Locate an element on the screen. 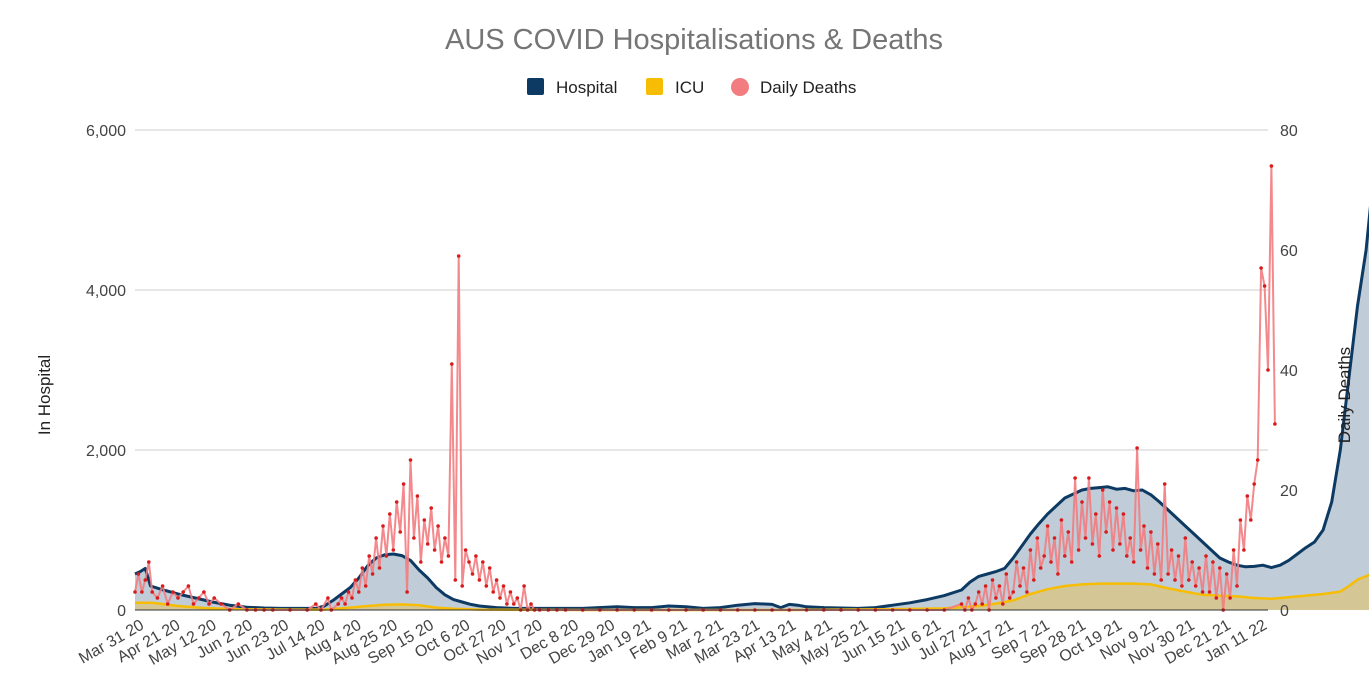  icu-line is located at coordinates (752, 592).